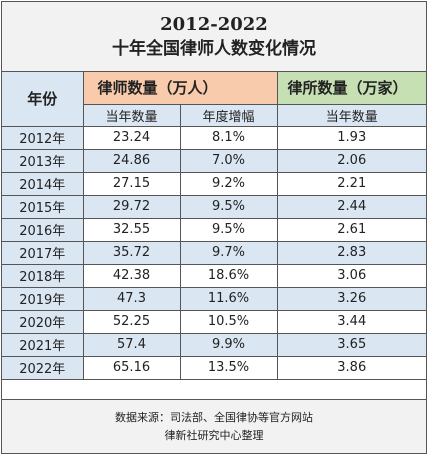 Image resolution: width=430 pixels, height=457 pixels. I want to click on table-row: 2018年 42.38 18.6% 3.06, so click(214, 275).